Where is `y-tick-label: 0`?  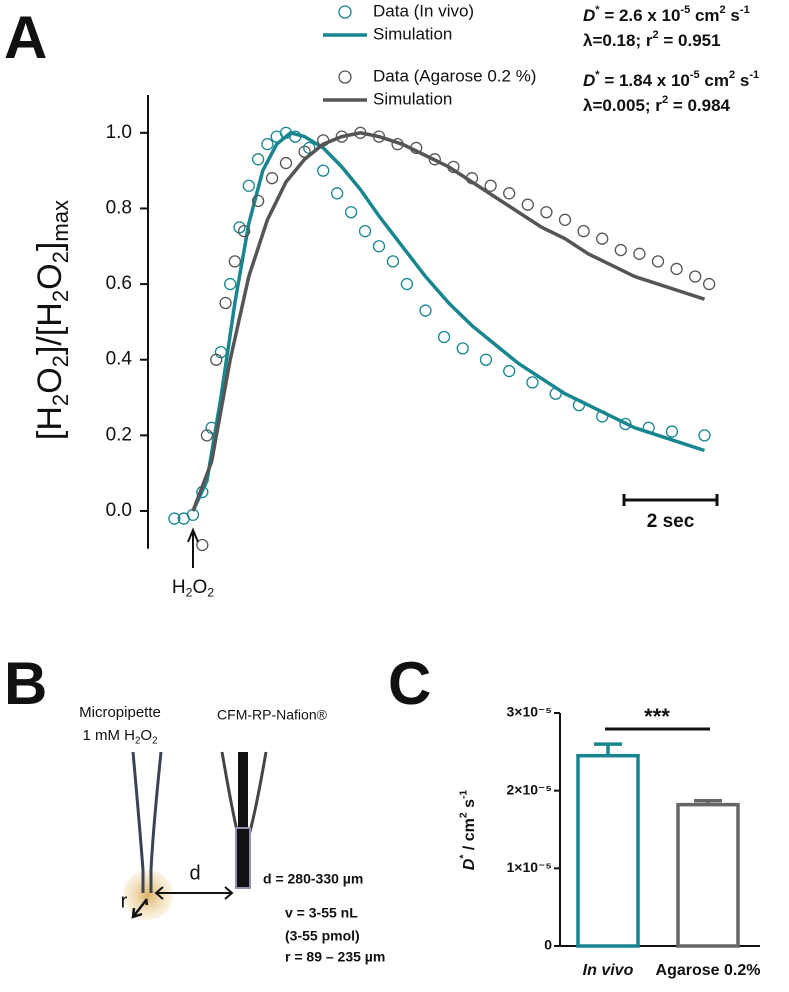
y-tick-label: 0 is located at coordinates (548, 945).